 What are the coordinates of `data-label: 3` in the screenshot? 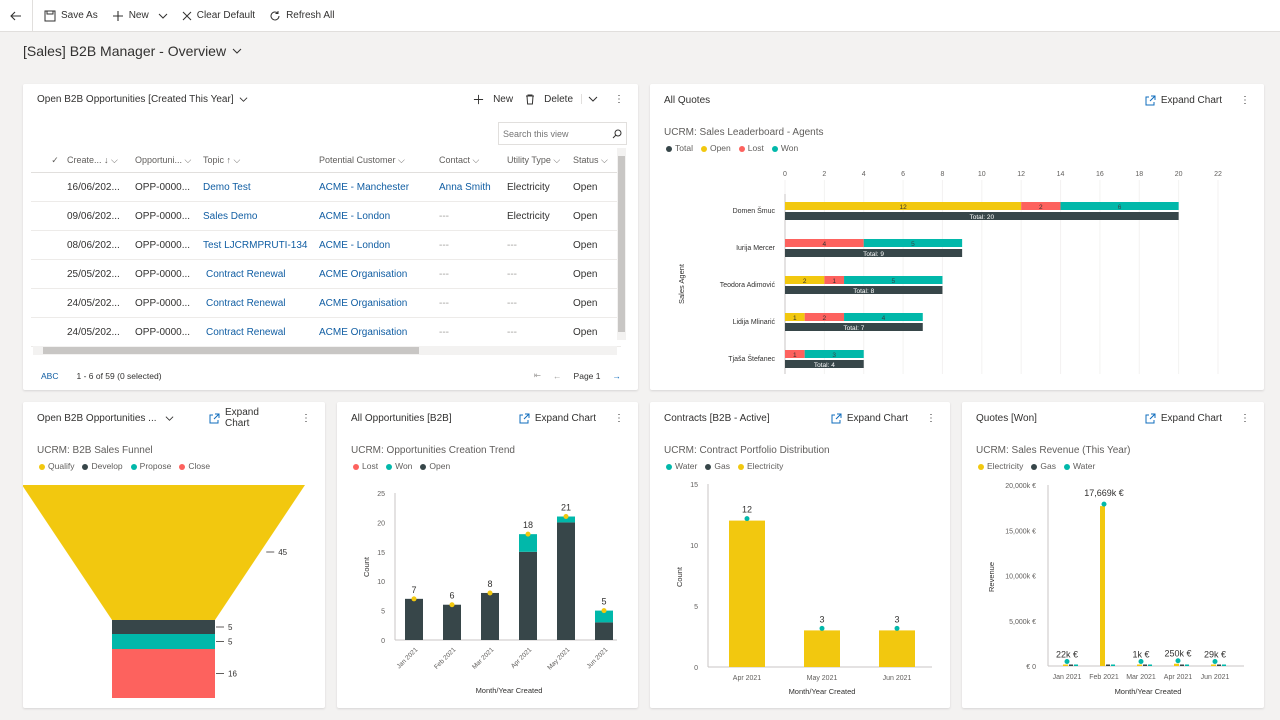 It's located at (896, 619).